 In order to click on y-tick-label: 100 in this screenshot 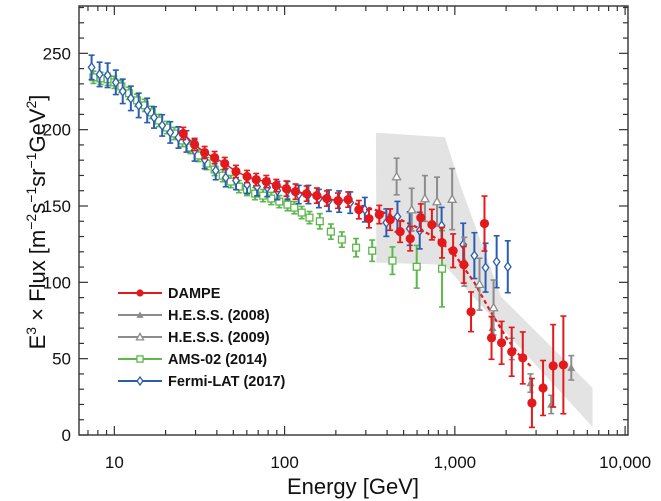, I will do `click(57, 282)`.